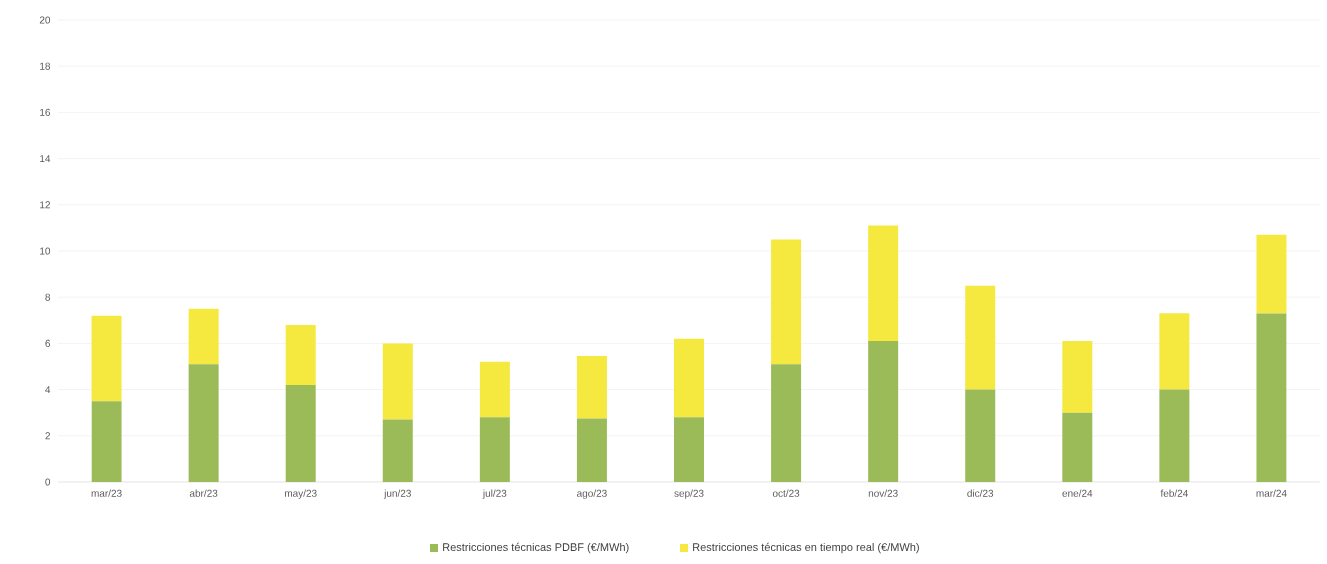  I want to click on legend-label: Restricciones técnicas en tiempo real (€/MWh), so click(806, 548).